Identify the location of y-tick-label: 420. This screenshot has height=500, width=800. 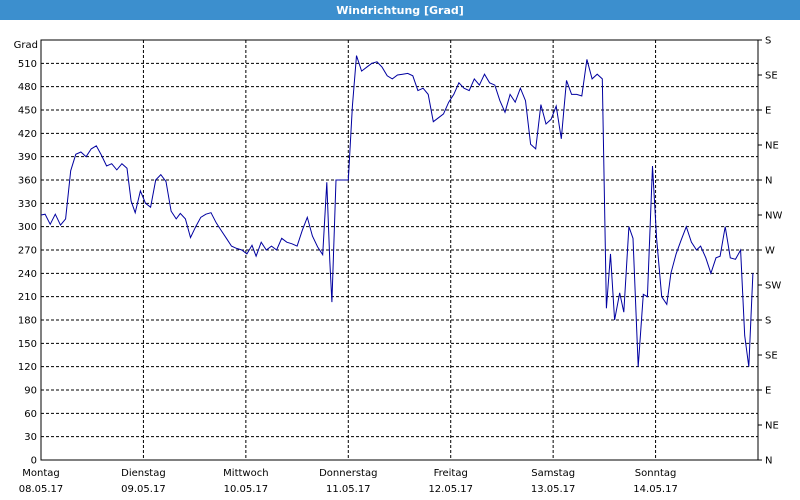
(27, 134).